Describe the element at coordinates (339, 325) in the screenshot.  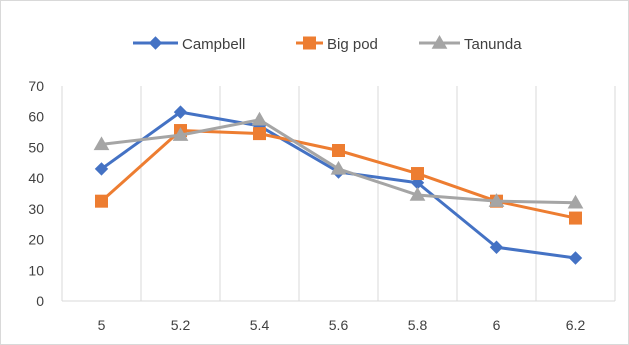
I see `x-tick-label: 5.6` at that location.